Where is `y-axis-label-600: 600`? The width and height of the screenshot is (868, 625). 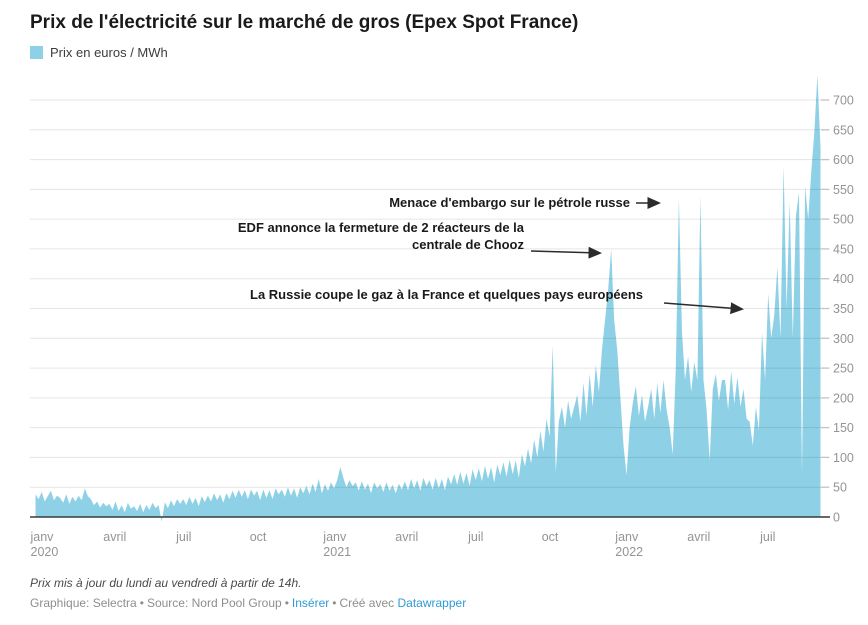
y-axis-label-600: 600 is located at coordinates (843, 160).